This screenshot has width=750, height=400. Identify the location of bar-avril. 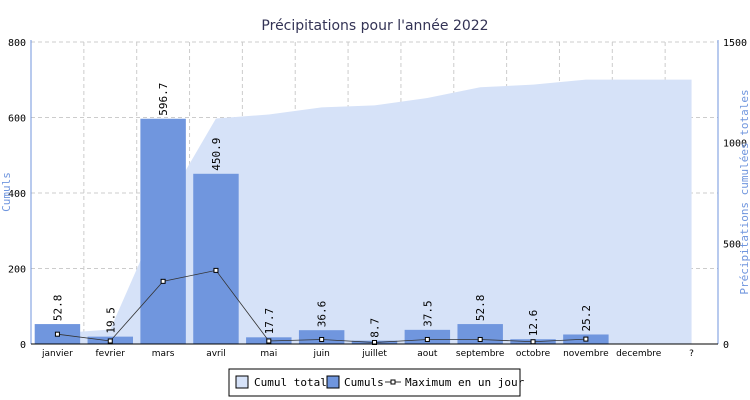
(216, 258).